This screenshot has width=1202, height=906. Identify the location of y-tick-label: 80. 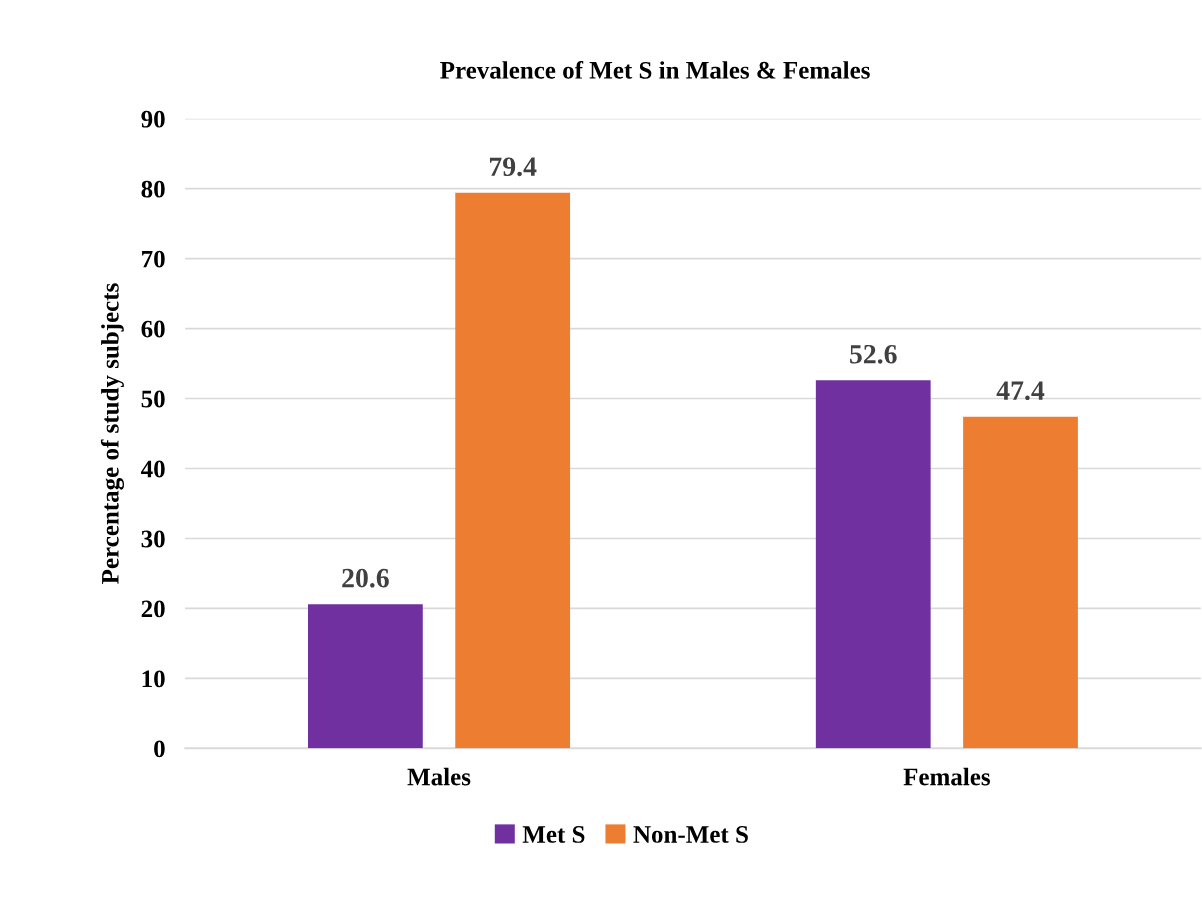
(153, 189).